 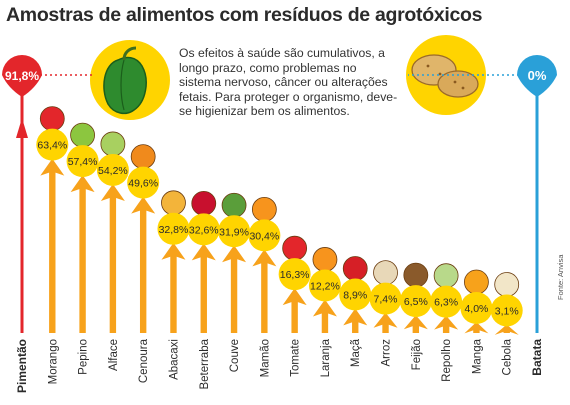 What do you see at coordinates (356, 352) in the screenshot?
I see `category-label: Maçã` at bounding box center [356, 352].